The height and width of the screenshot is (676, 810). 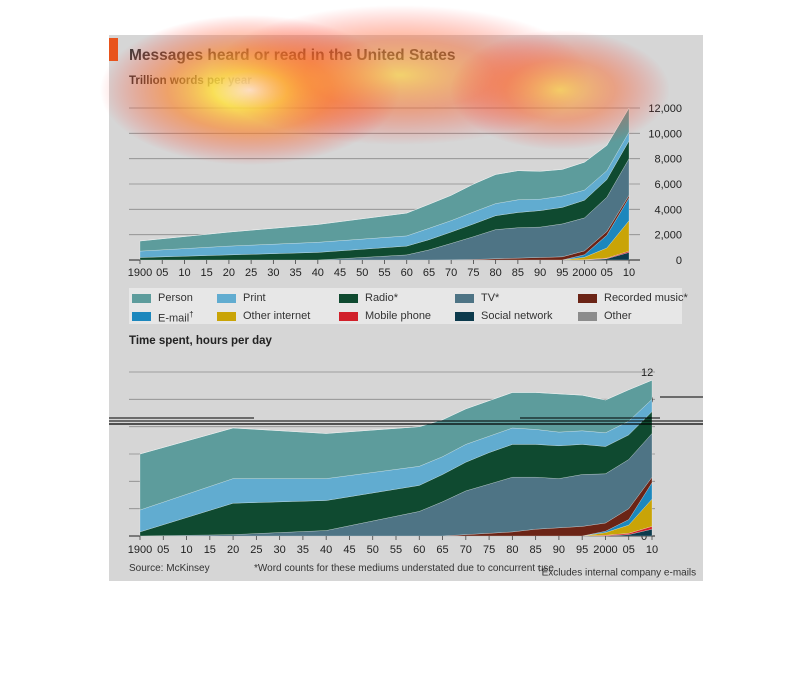 What do you see at coordinates (668, 210) in the screenshot?
I see `y-tick-label: 4,000` at bounding box center [668, 210].